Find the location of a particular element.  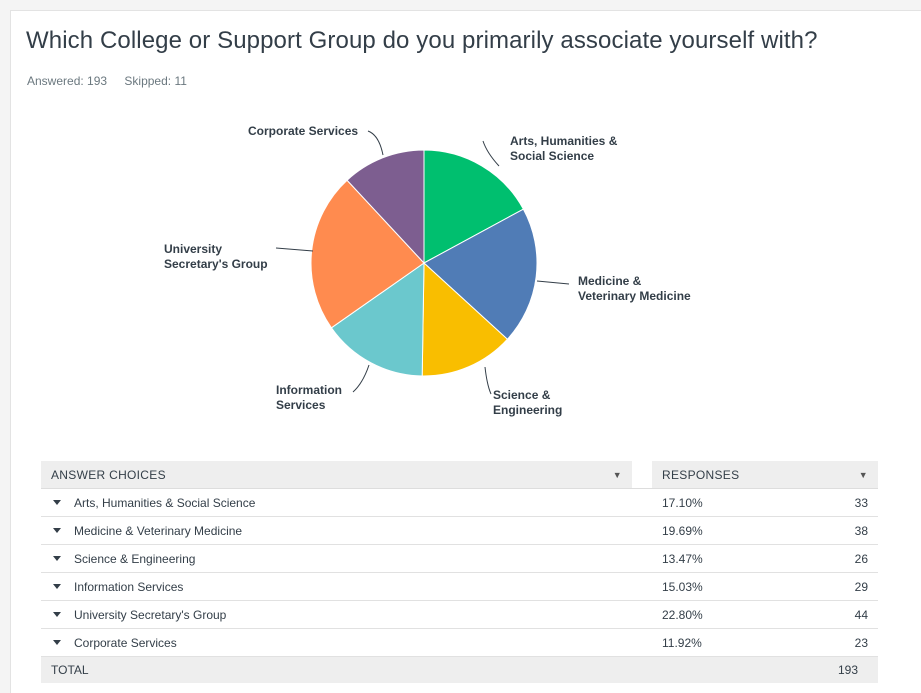

choice-label: University Secretary's Group is located at coordinates (150, 614).